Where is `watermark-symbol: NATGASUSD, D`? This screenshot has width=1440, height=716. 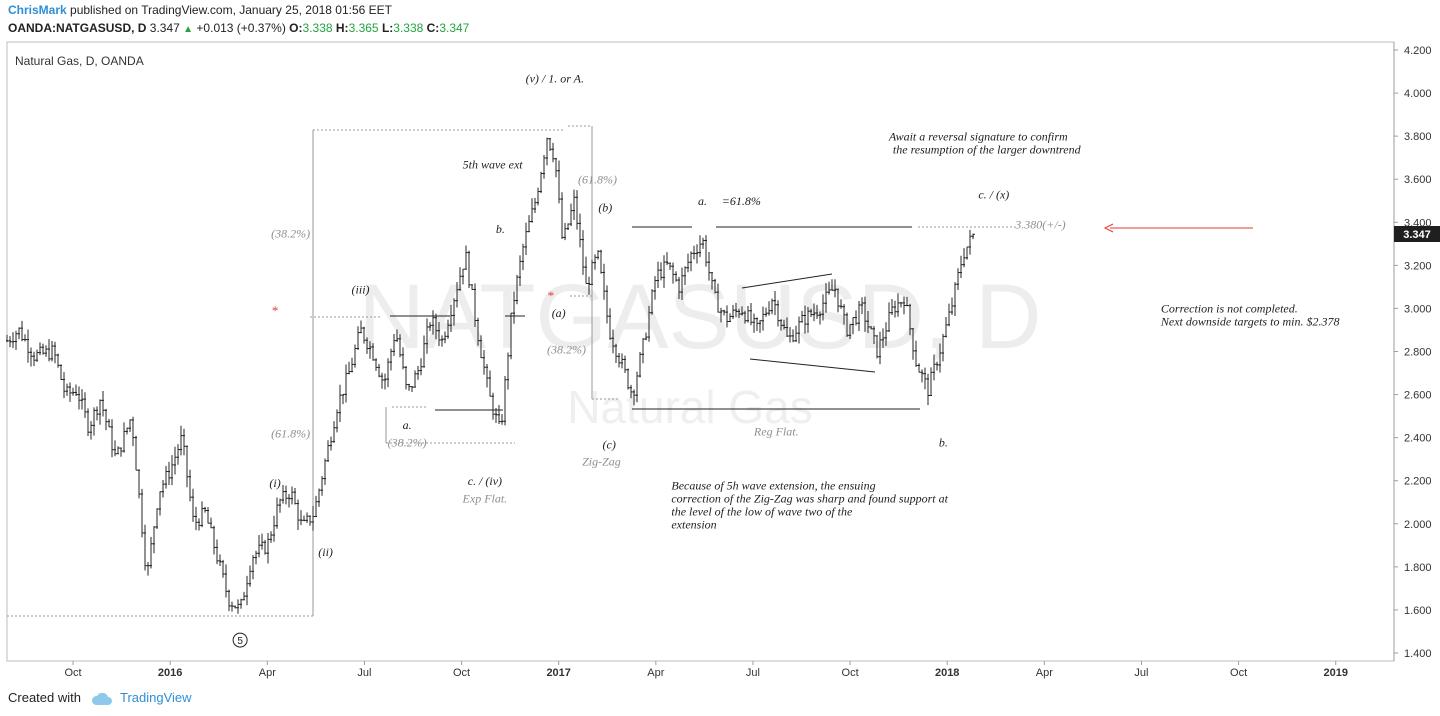 watermark-symbol: NATGASUSD, D is located at coordinates (699, 317).